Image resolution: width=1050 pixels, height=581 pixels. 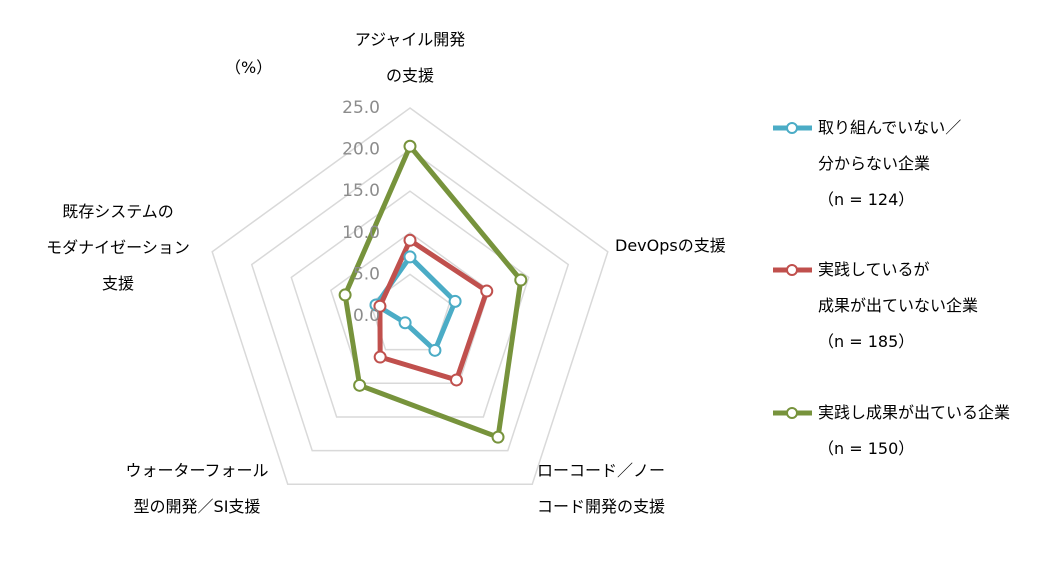 I want to click on category-label: 既存システムの モダナイゼーション 支援, so click(x=118, y=247).